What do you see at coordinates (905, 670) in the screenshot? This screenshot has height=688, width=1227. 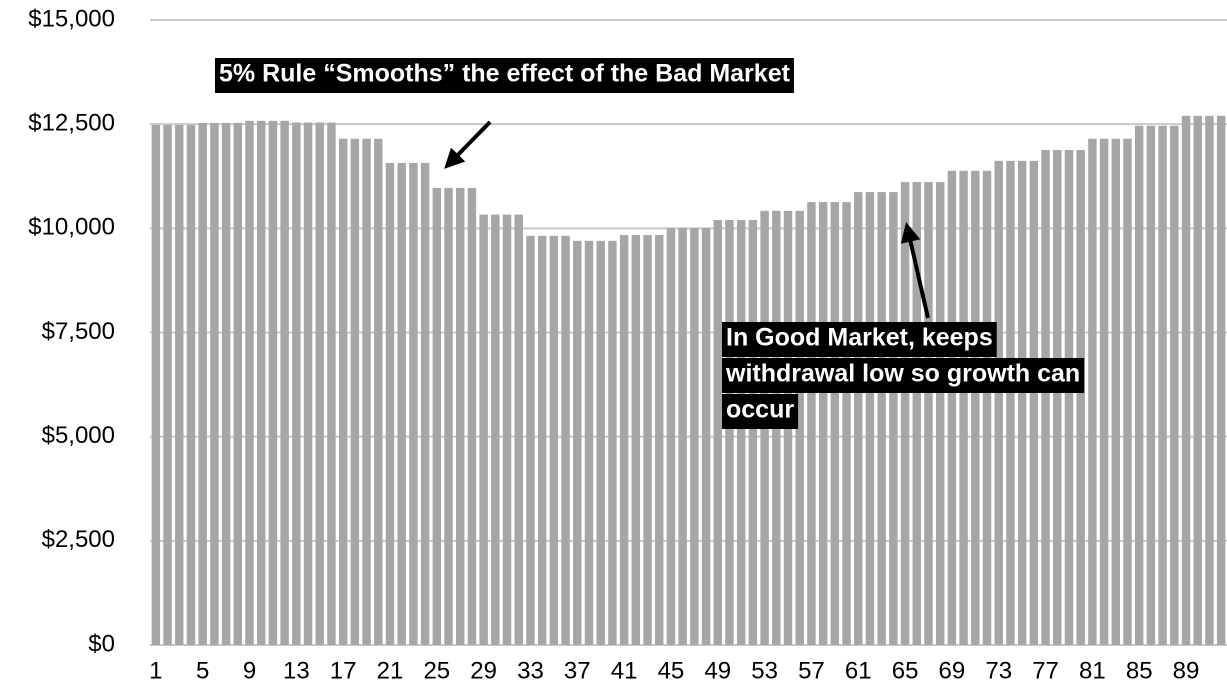 I see `x-tick-label: 65` at bounding box center [905, 670].